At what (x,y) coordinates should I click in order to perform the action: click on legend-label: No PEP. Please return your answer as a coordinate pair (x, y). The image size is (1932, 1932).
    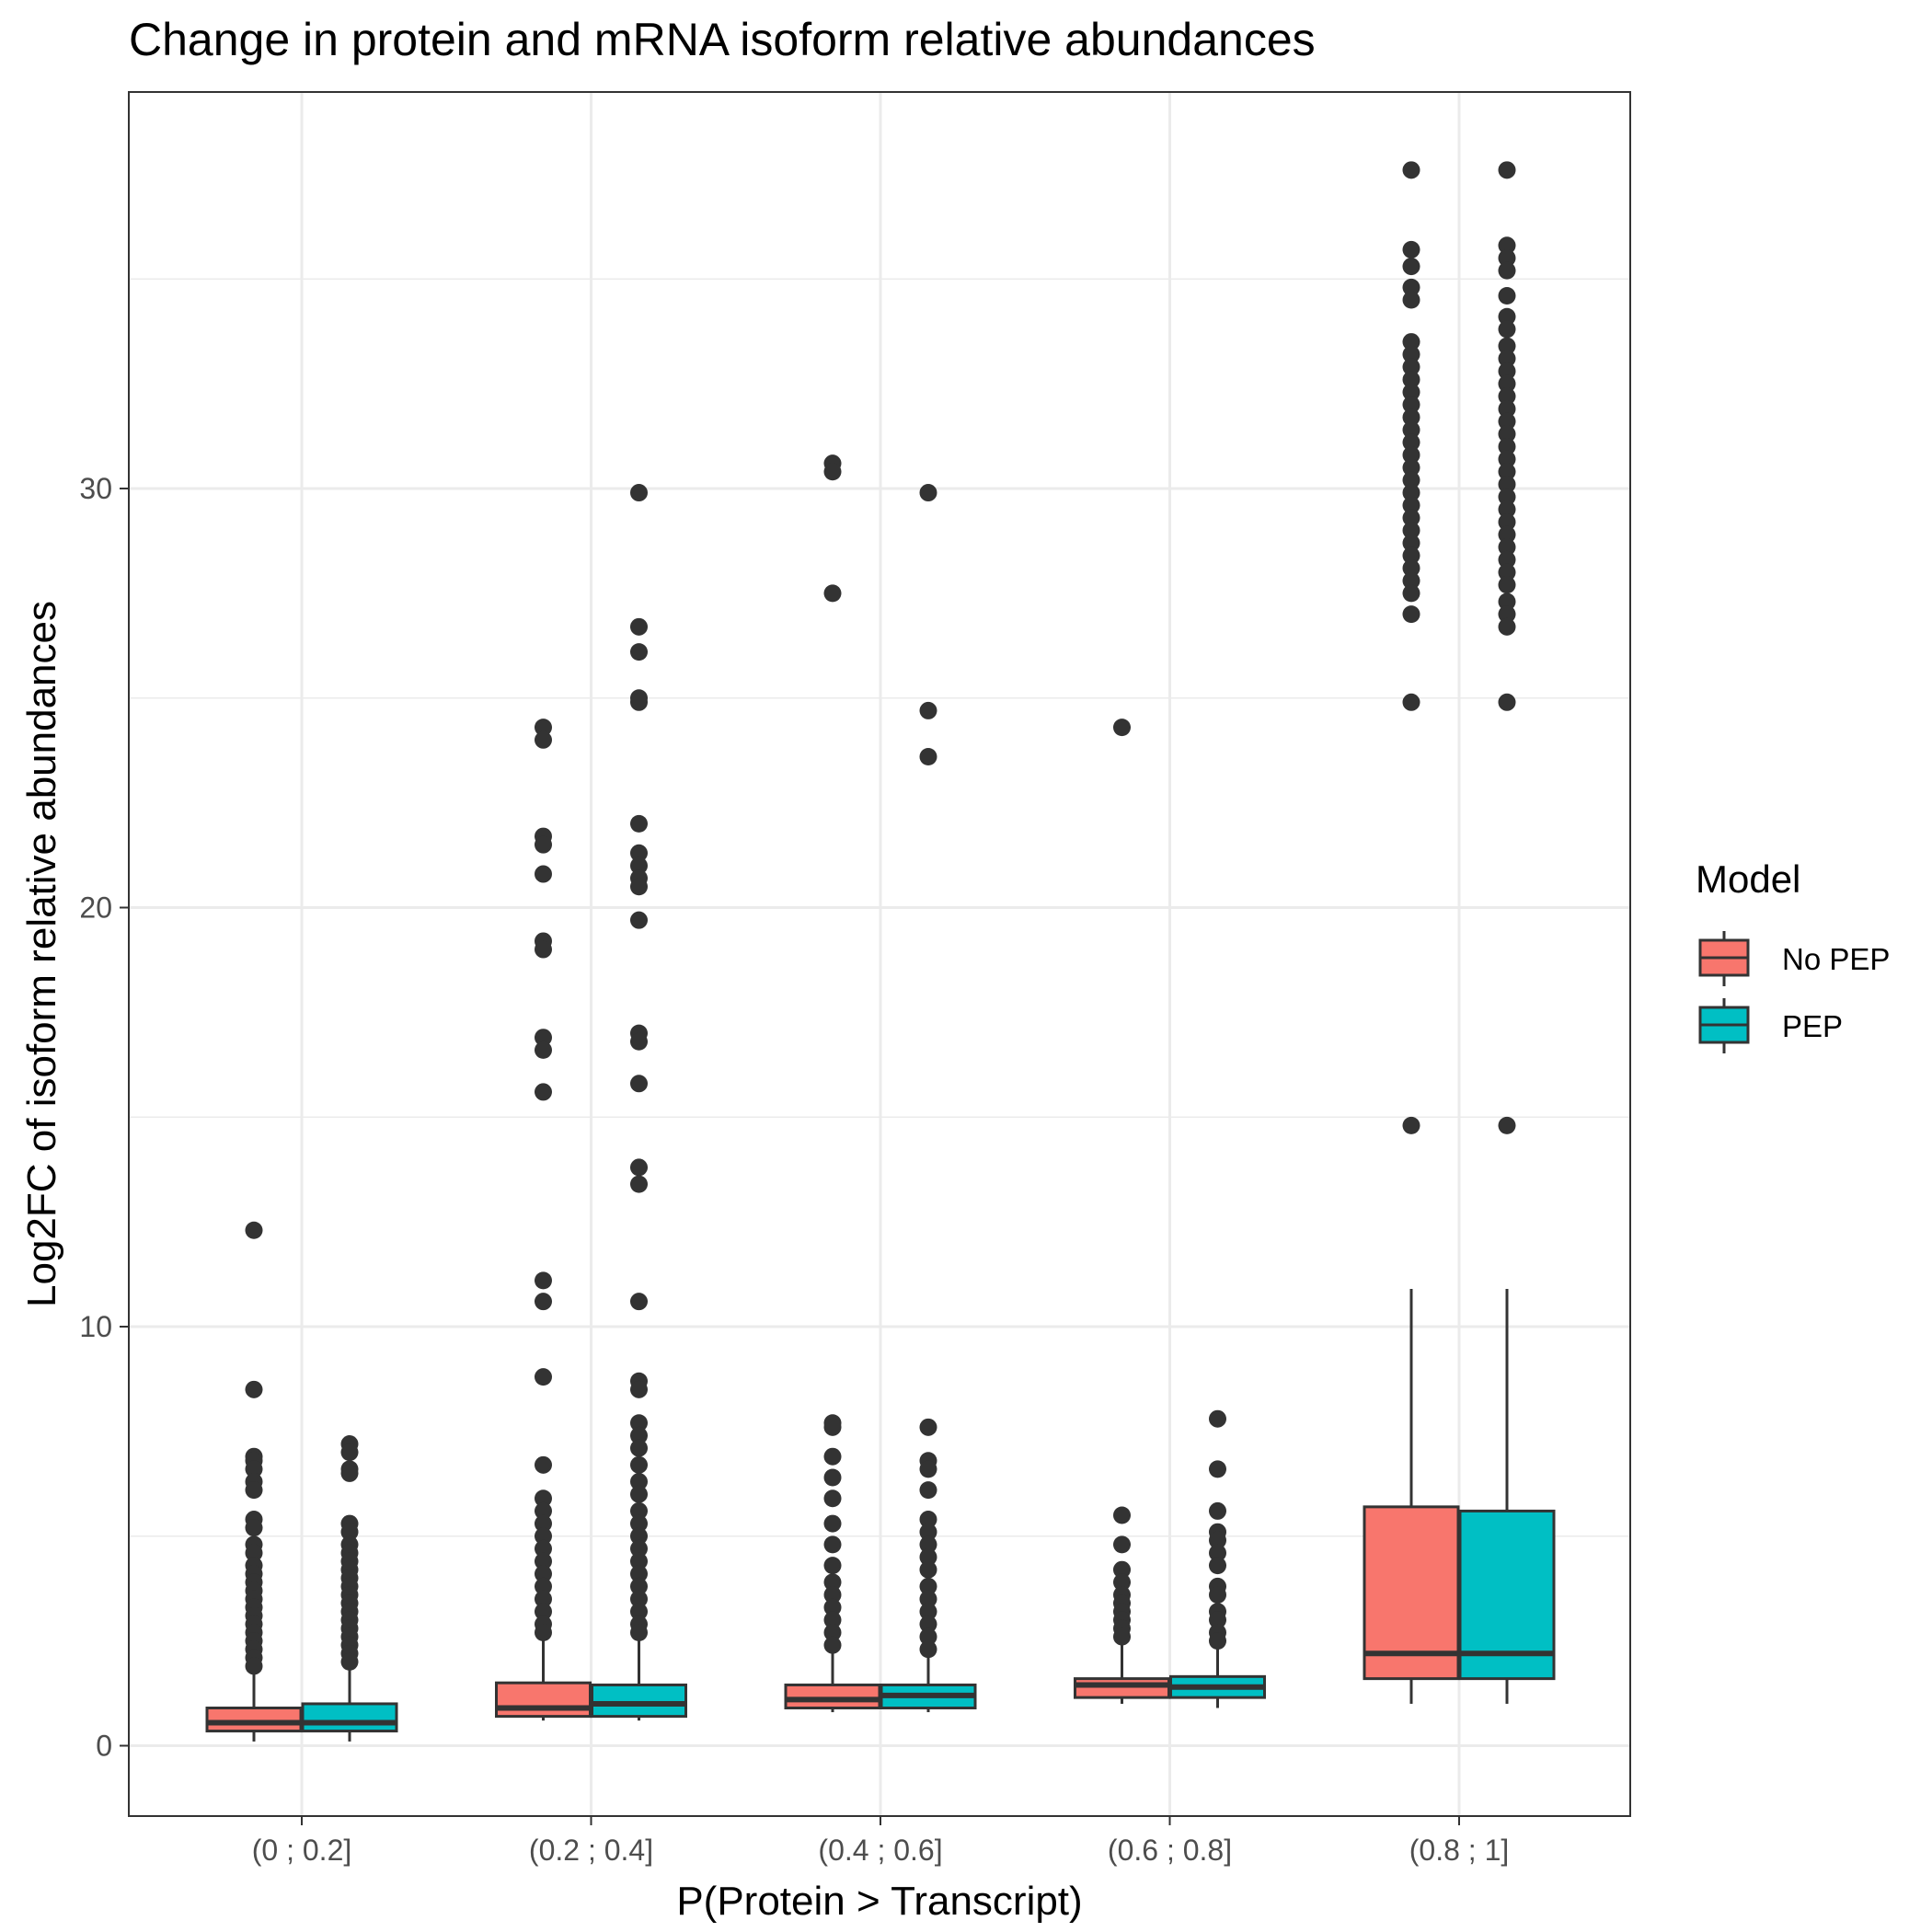
    Looking at the image, I should click on (1836, 959).